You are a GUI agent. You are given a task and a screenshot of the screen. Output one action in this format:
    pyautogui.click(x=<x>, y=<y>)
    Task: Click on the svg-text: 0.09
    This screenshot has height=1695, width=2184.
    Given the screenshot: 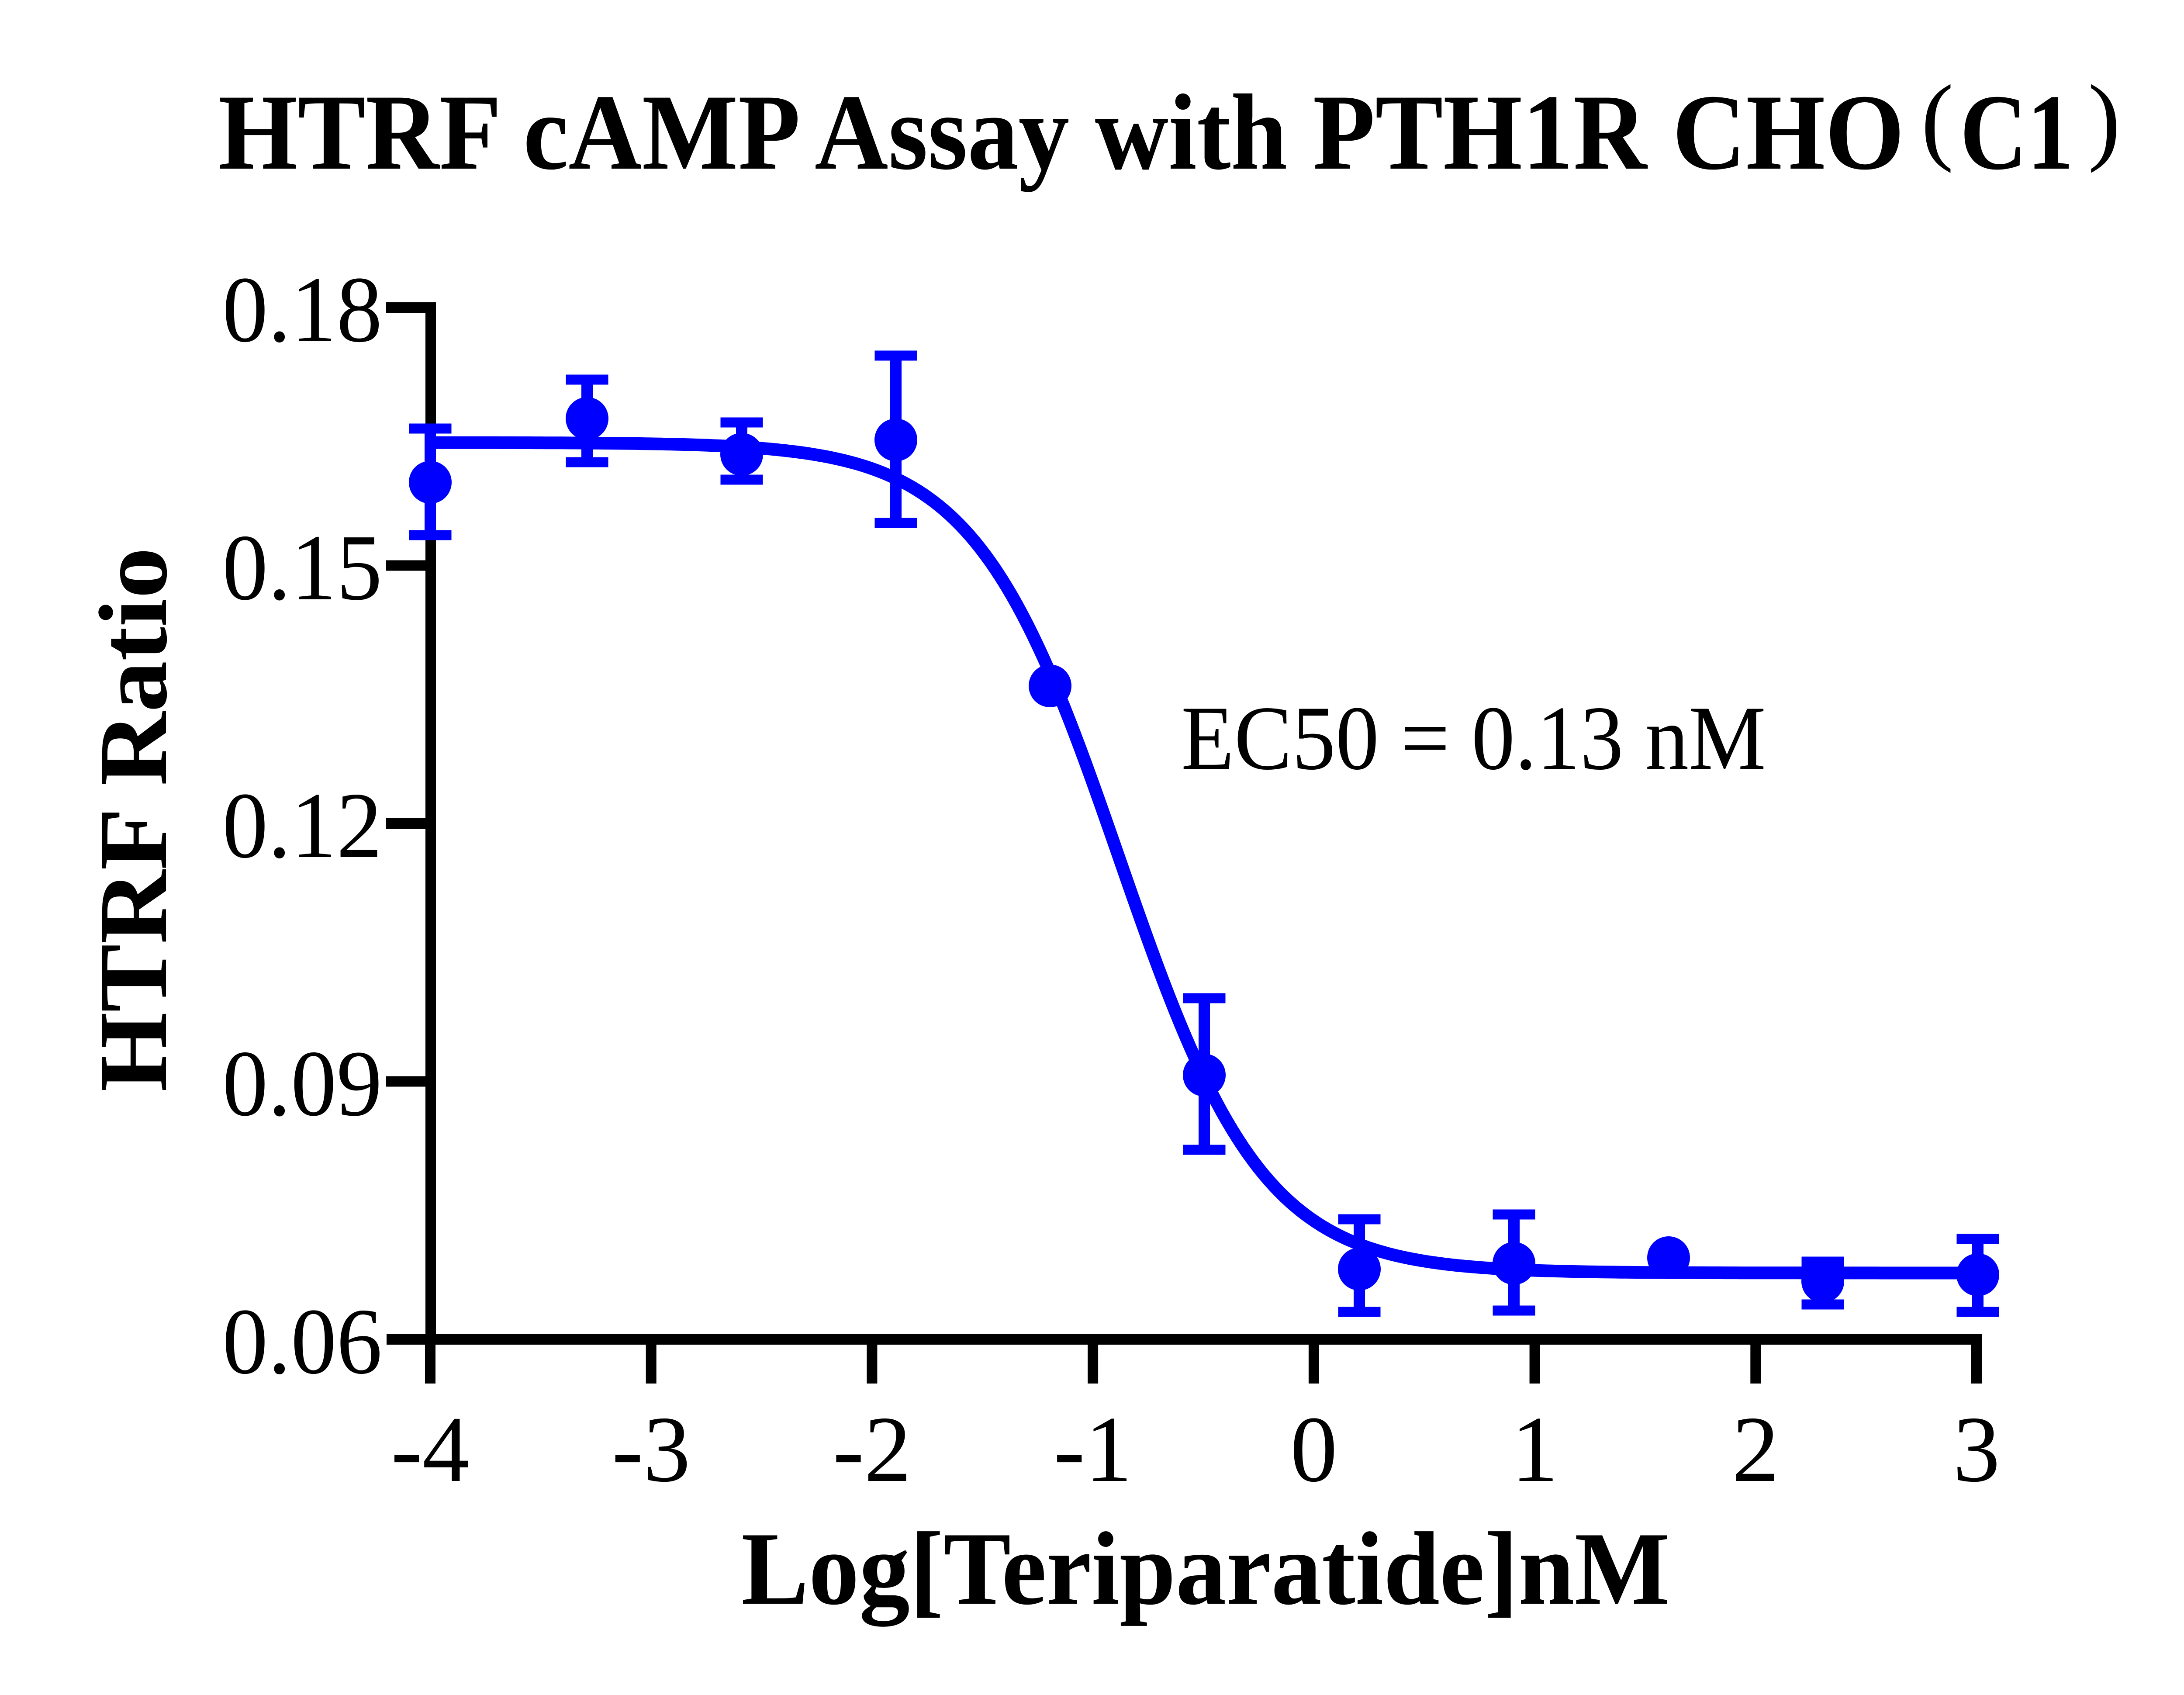 What is the action you would take?
    pyautogui.click(x=302, y=1083)
    